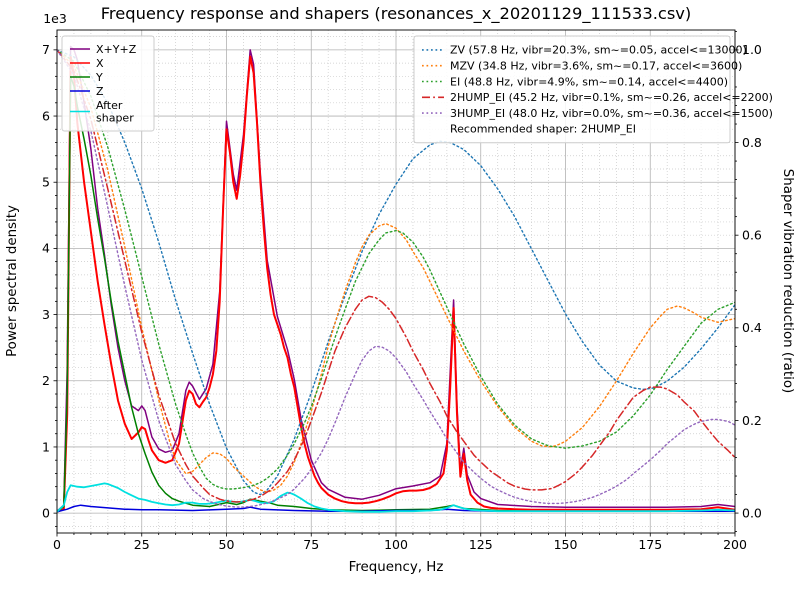  Describe the element at coordinates (752, 512) in the screenshot. I see `y-right-tick-label: 0.0` at that location.